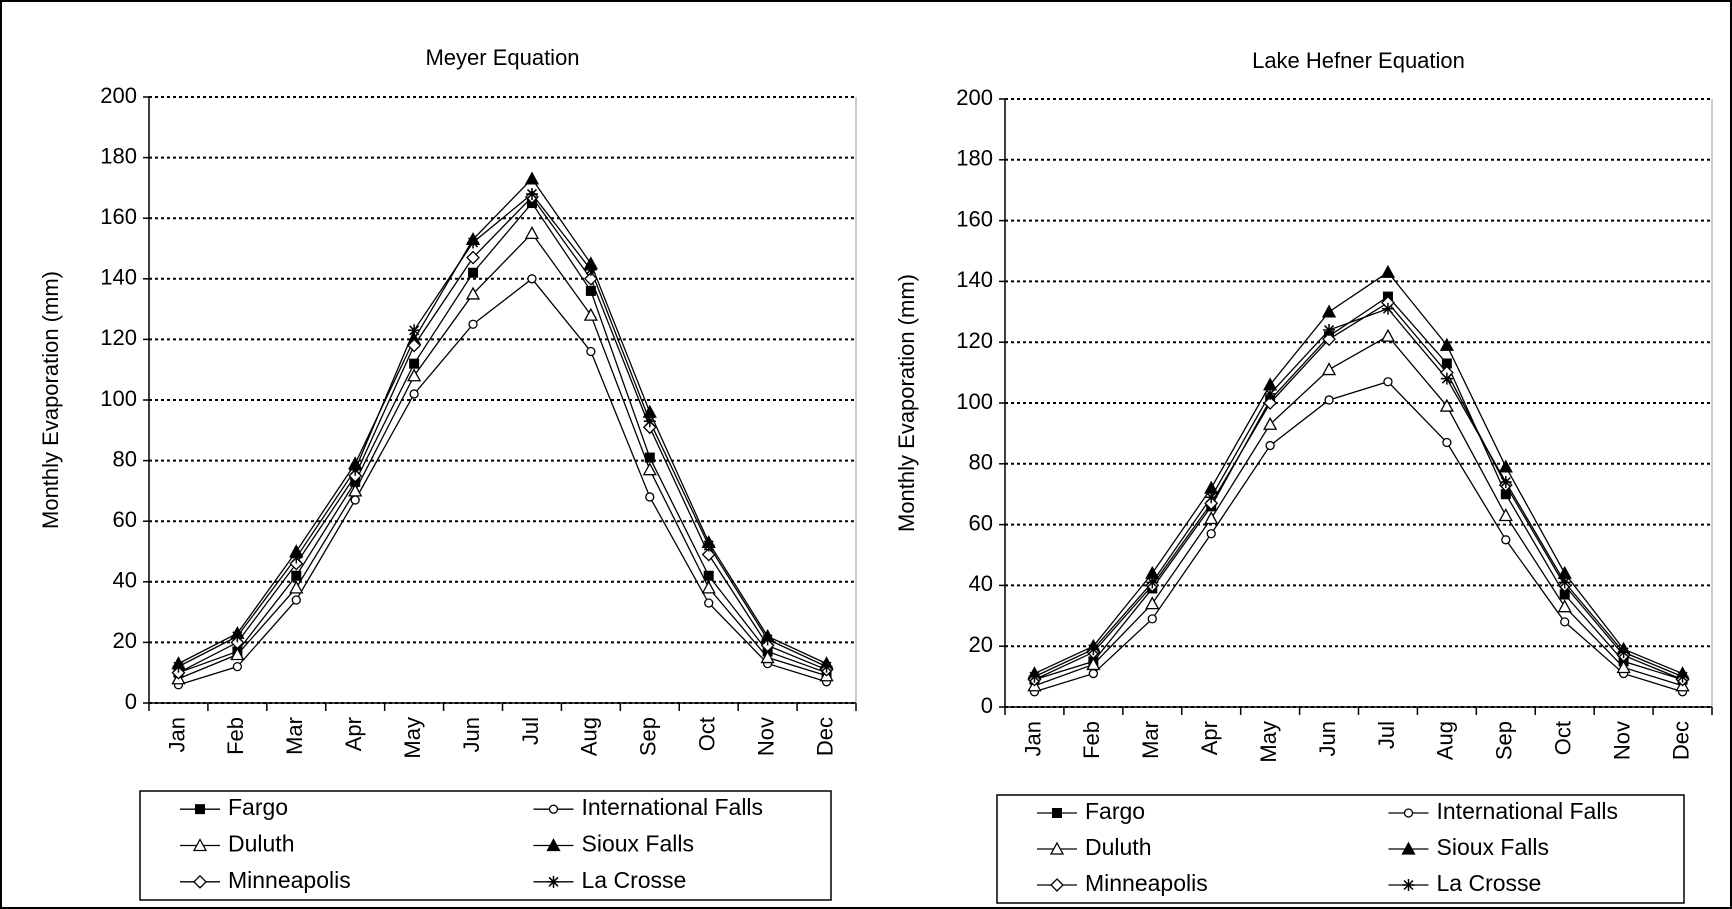  I want to click on y-tick-label: 160, so click(118, 216).